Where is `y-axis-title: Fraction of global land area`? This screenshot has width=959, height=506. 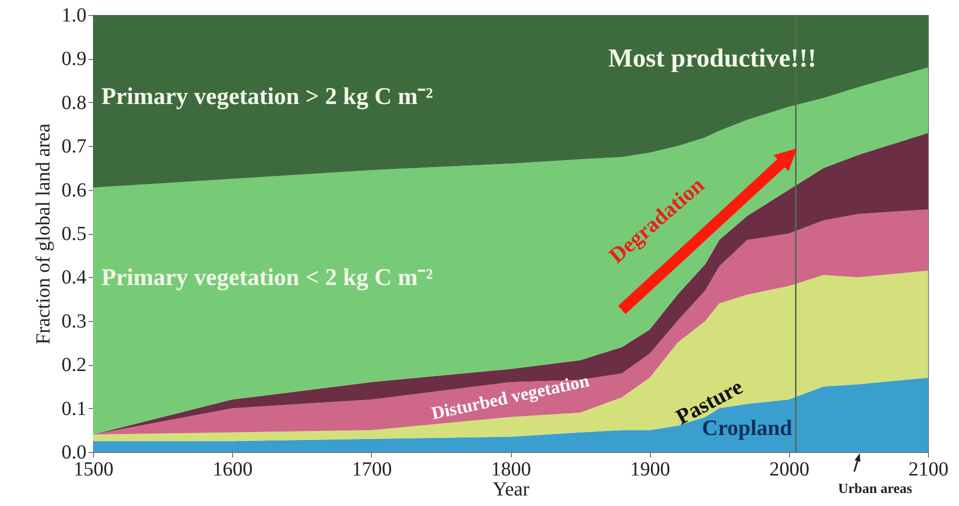
y-axis-title: Fraction of global land area is located at coordinates (43, 234).